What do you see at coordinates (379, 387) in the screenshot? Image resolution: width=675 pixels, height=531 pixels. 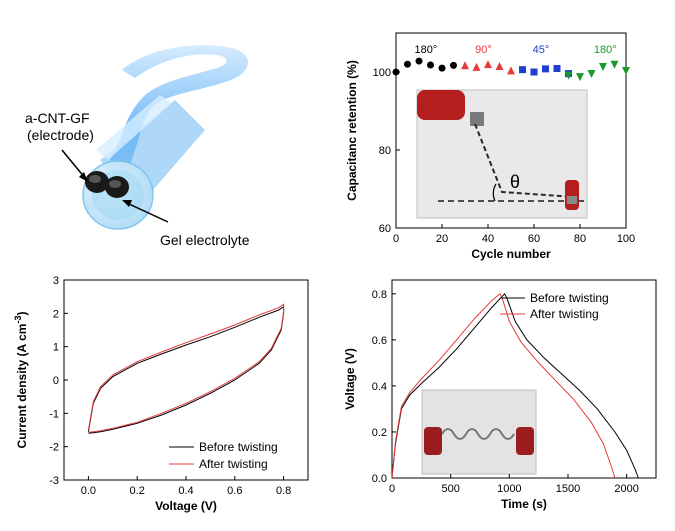 I see `y-tick-label: 0.4` at bounding box center [379, 387].